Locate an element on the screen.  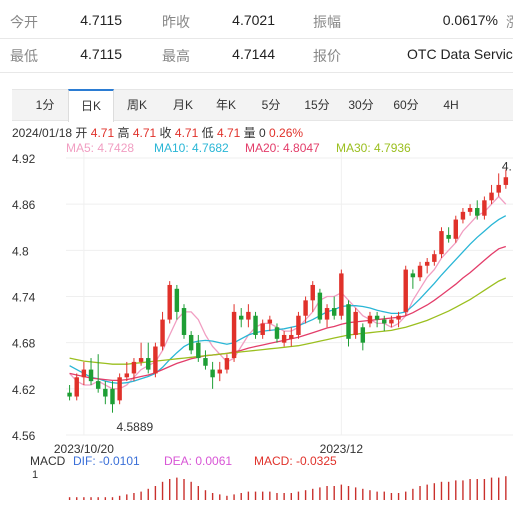
tab-weekly: 周K is located at coordinates (136, 105).